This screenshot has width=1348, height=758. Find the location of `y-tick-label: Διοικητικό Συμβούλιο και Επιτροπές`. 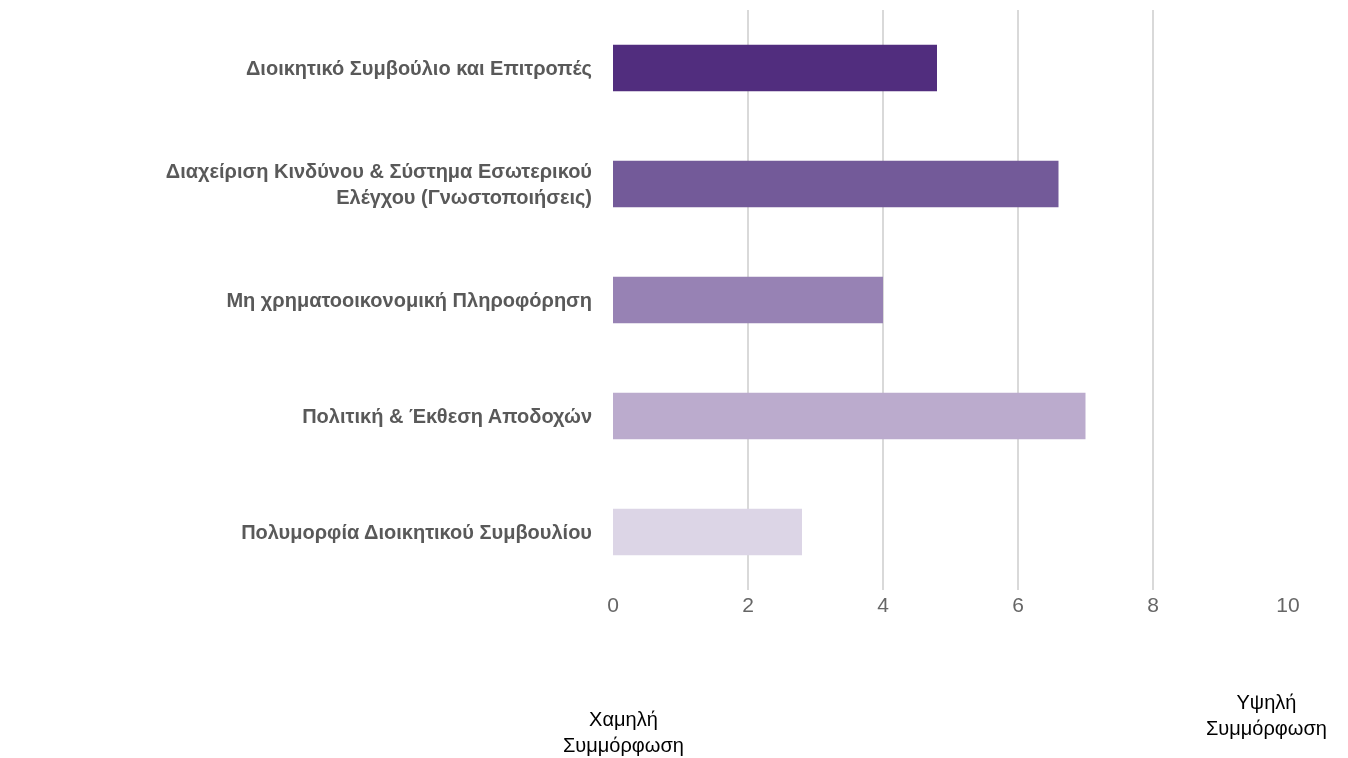

y-tick-label: Διοικητικό Συμβούλιο και Επιτροπές is located at coordinates (418, 68).